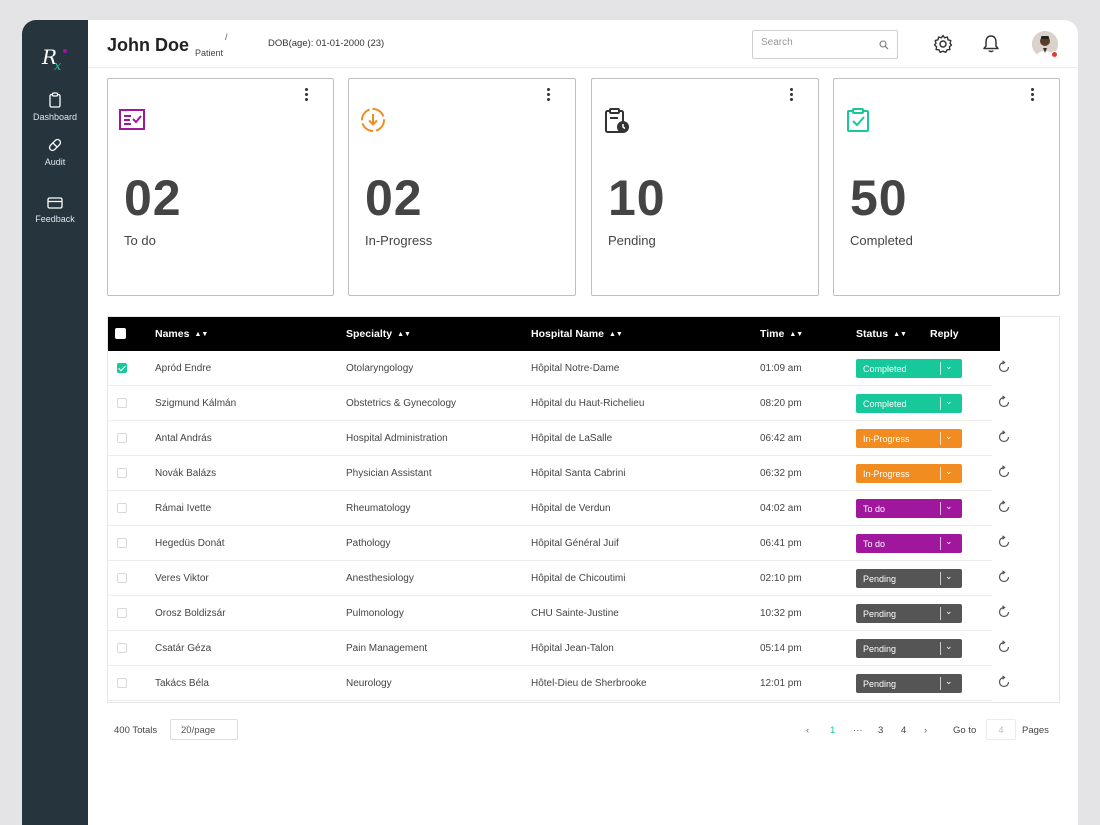 The image size is (1100, 825). What do you see at coordinates (781, 543) in the screenshot?
I see `cell-time: 06:41 pm` at bounding box center [781, 543].